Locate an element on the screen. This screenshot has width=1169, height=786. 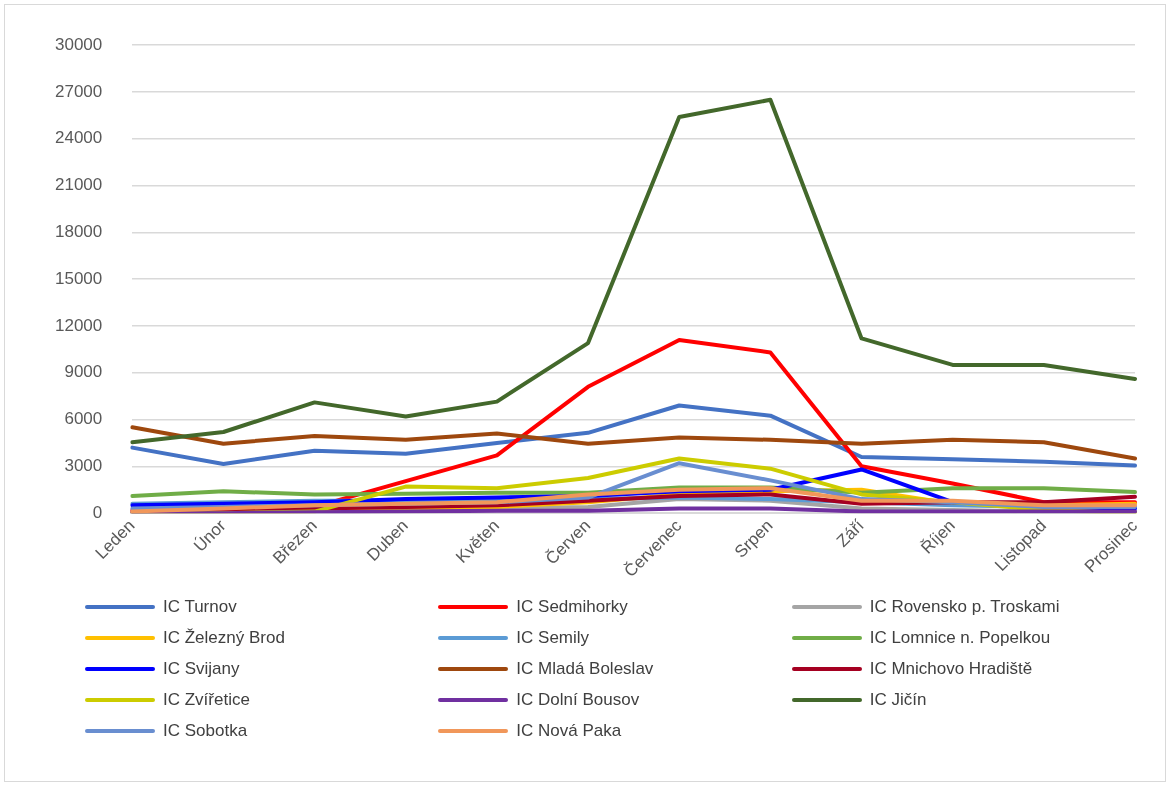
y-tick-label: 0 is located at coordinates (97, 512).